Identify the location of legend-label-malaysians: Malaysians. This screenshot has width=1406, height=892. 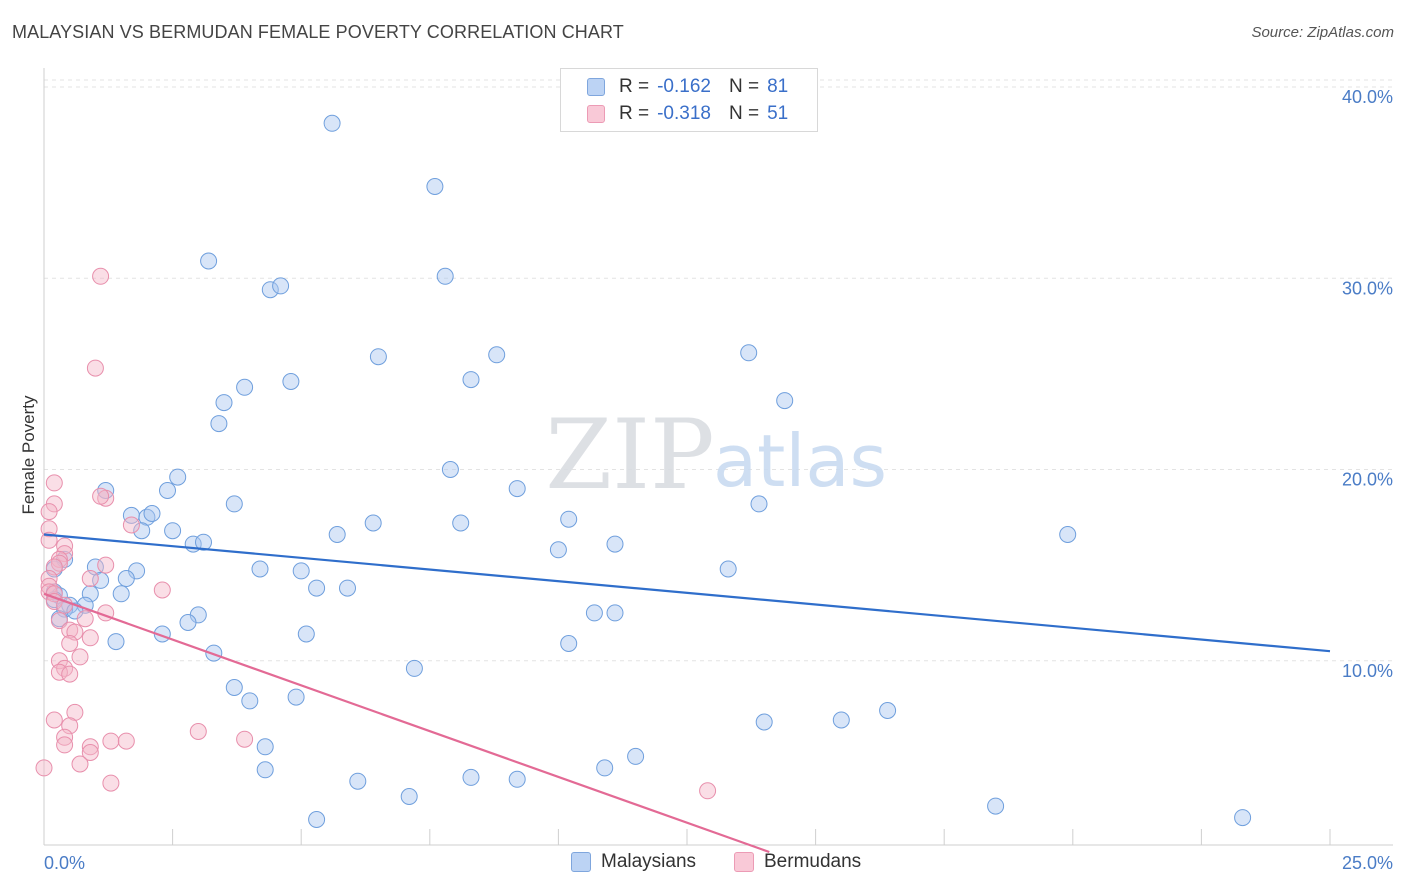
(649, 861).